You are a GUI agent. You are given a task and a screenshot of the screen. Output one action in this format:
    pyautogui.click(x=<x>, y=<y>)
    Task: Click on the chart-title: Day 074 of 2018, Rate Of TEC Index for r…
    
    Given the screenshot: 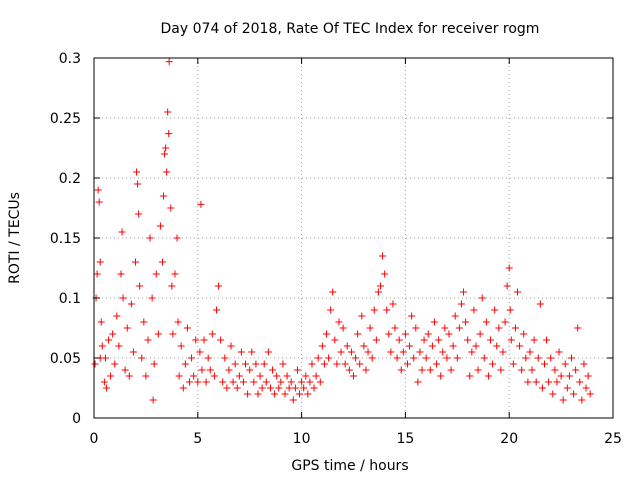 What is the action you would take?
    pyautogui.click(x=350, y=29)
    